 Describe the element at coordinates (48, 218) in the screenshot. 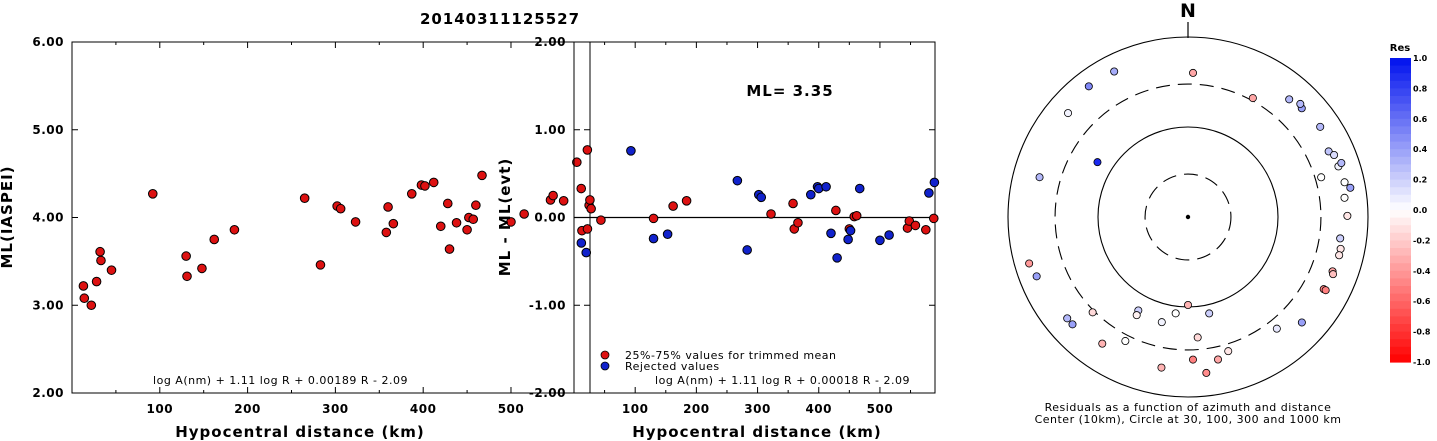

I see `y-tick-label: 4.00` at that location.